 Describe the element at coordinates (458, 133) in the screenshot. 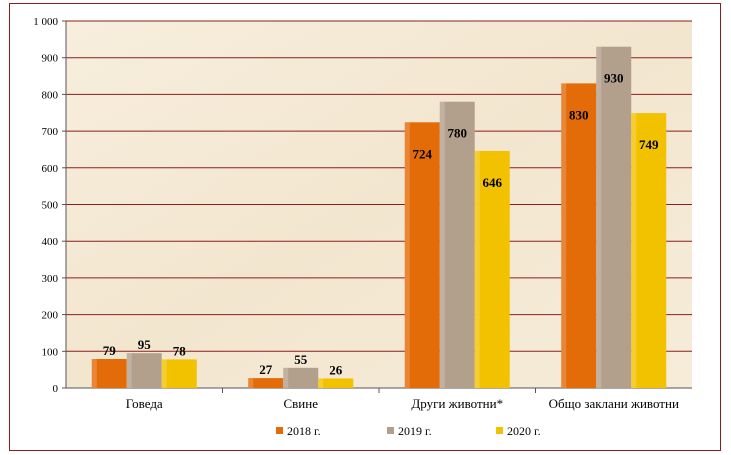

I see `data-label: 780` at that location.